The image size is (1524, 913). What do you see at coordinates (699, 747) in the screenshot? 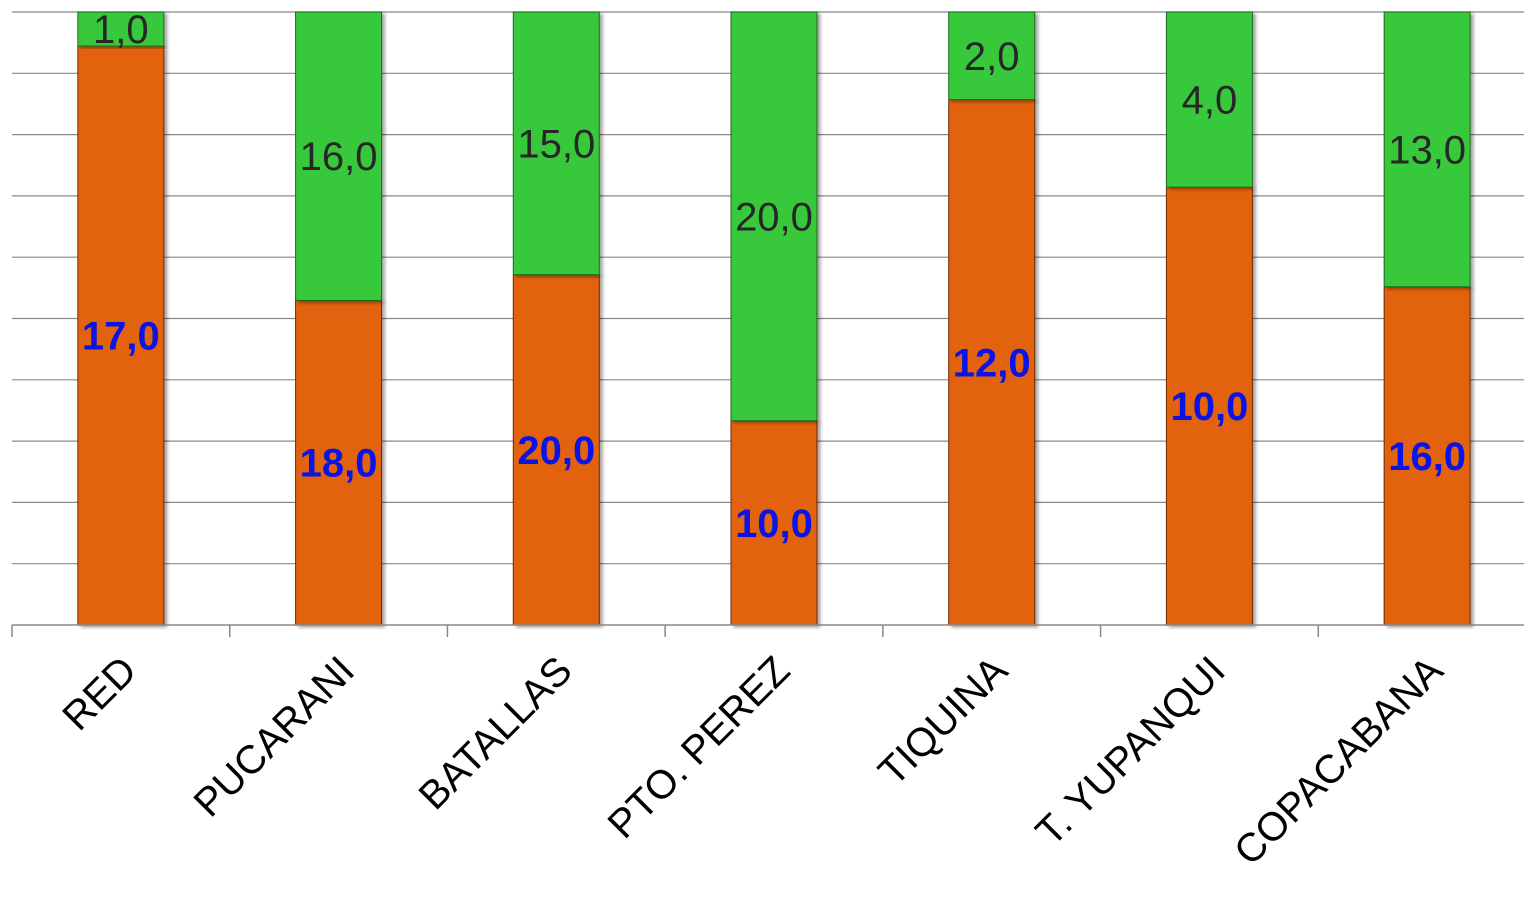
I see `x-tick-label: PTO. PEREZ` at bounding box center [699, 747].